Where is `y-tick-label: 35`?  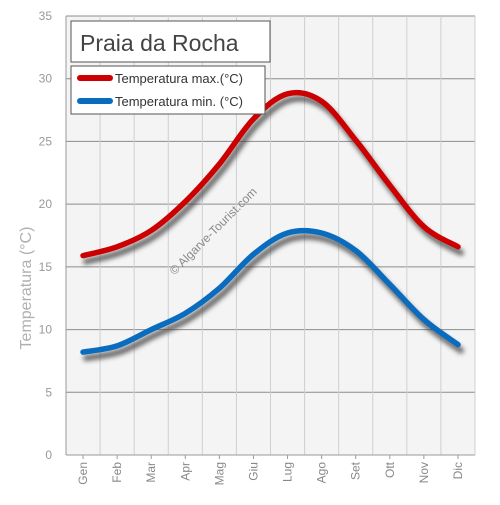
y-tick-label: 35 is located at coordinates (46, 16).